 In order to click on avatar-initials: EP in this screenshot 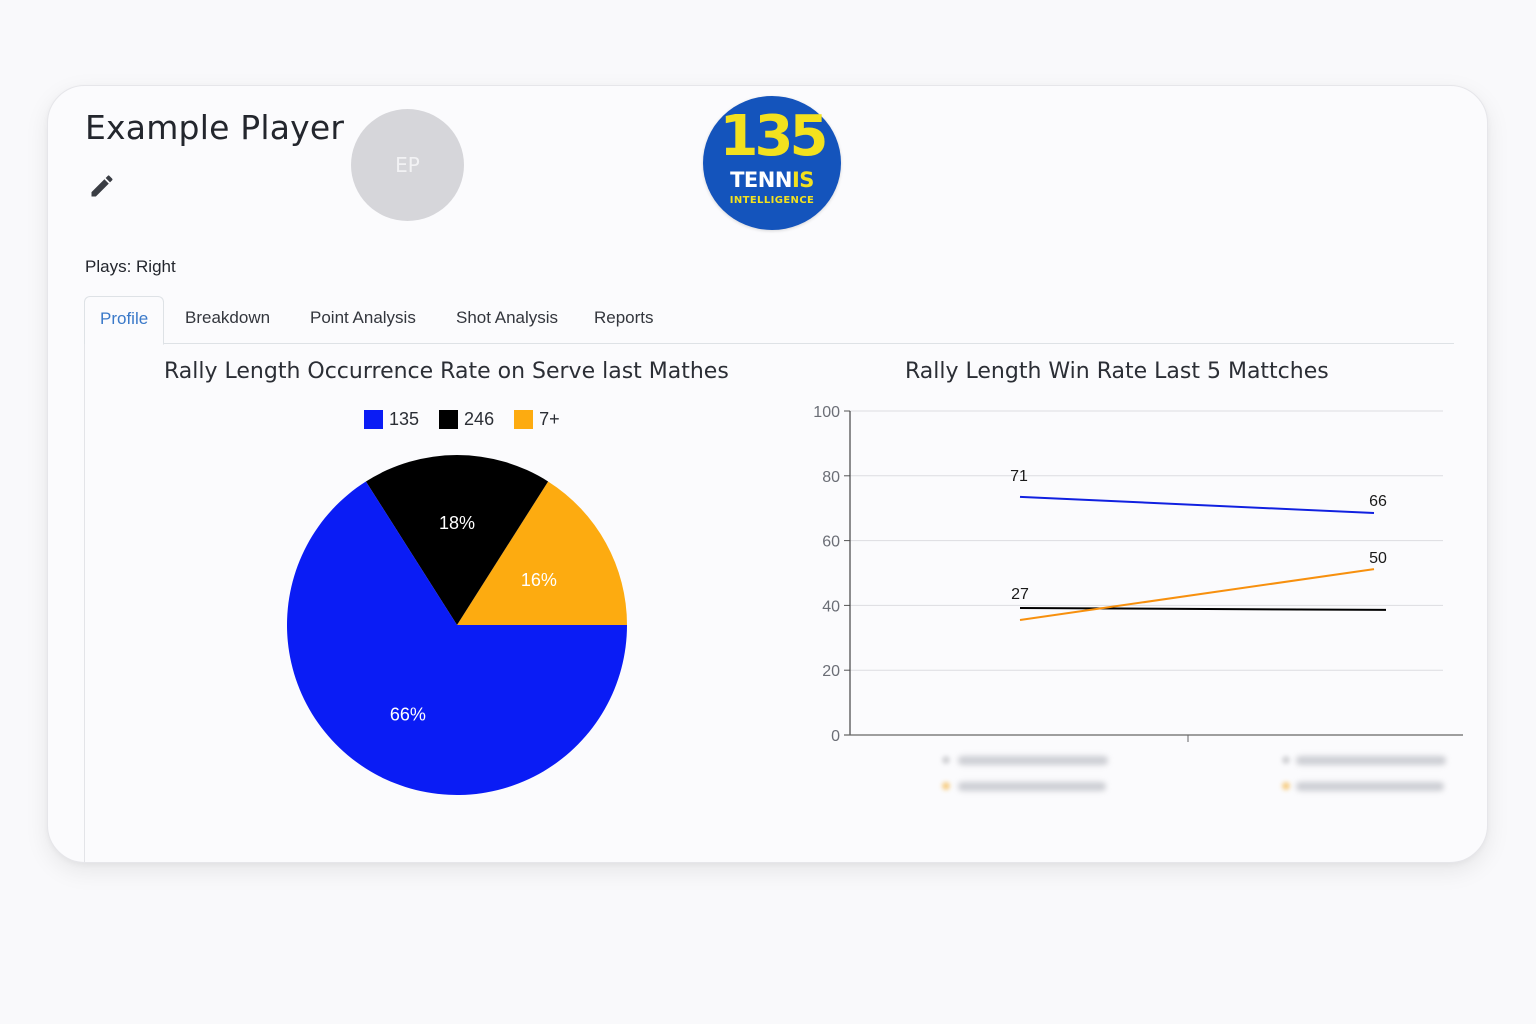, I will do `click(407, 165)`.